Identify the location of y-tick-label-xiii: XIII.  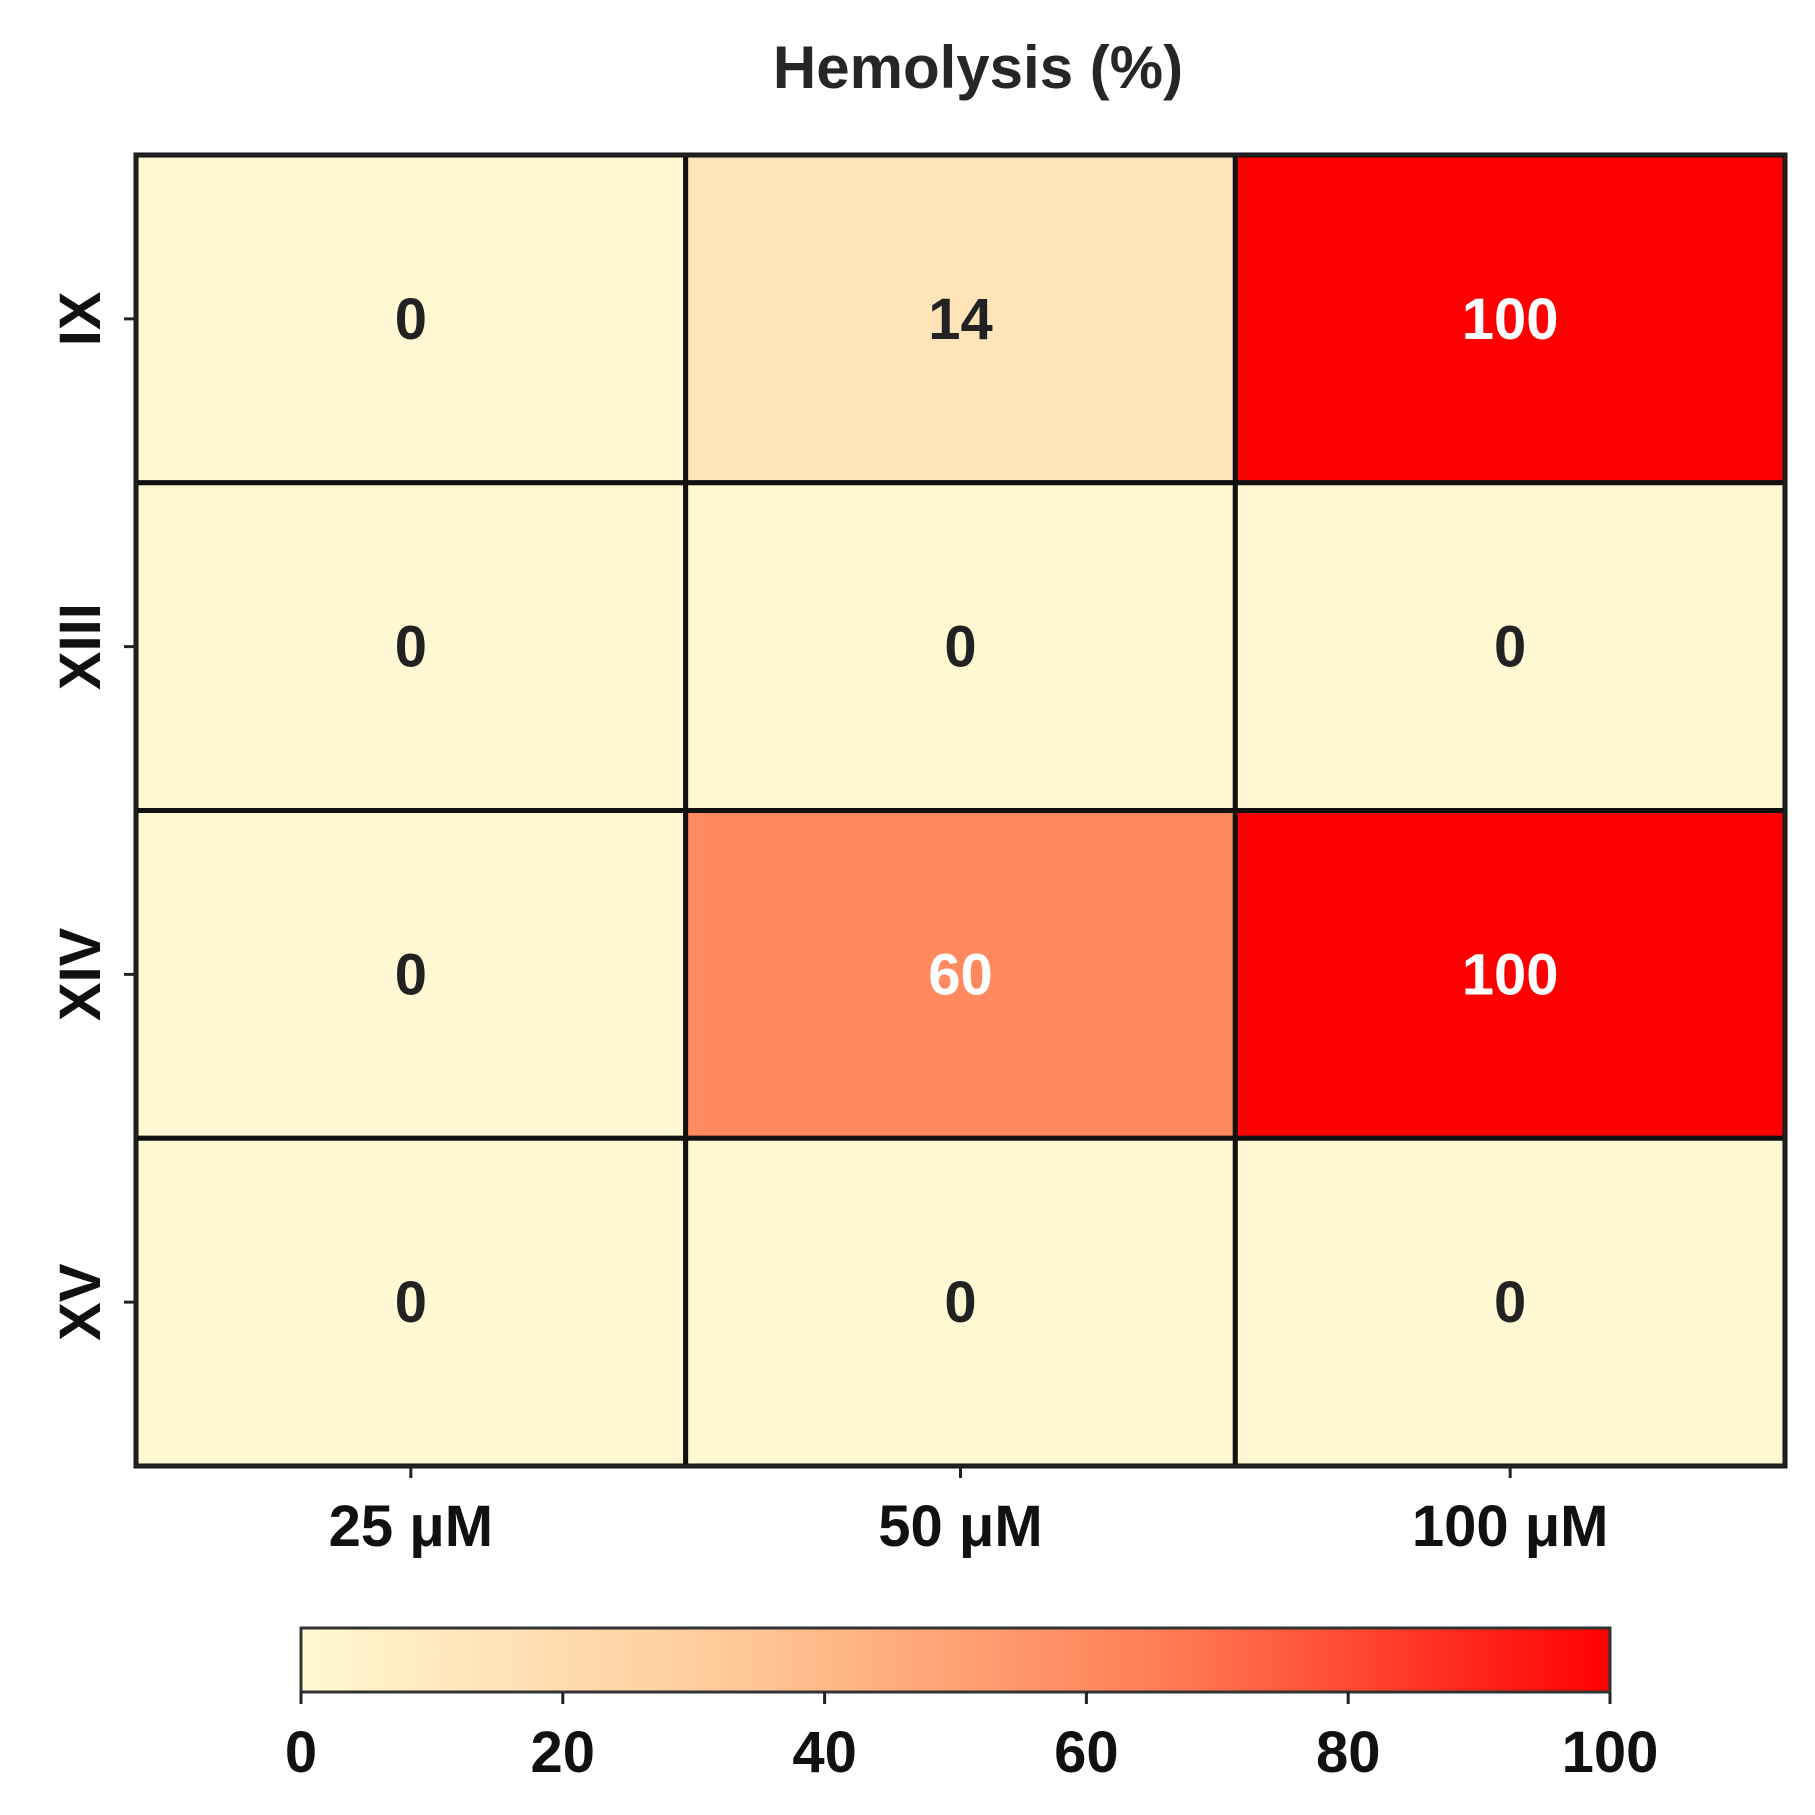
(80, 646).